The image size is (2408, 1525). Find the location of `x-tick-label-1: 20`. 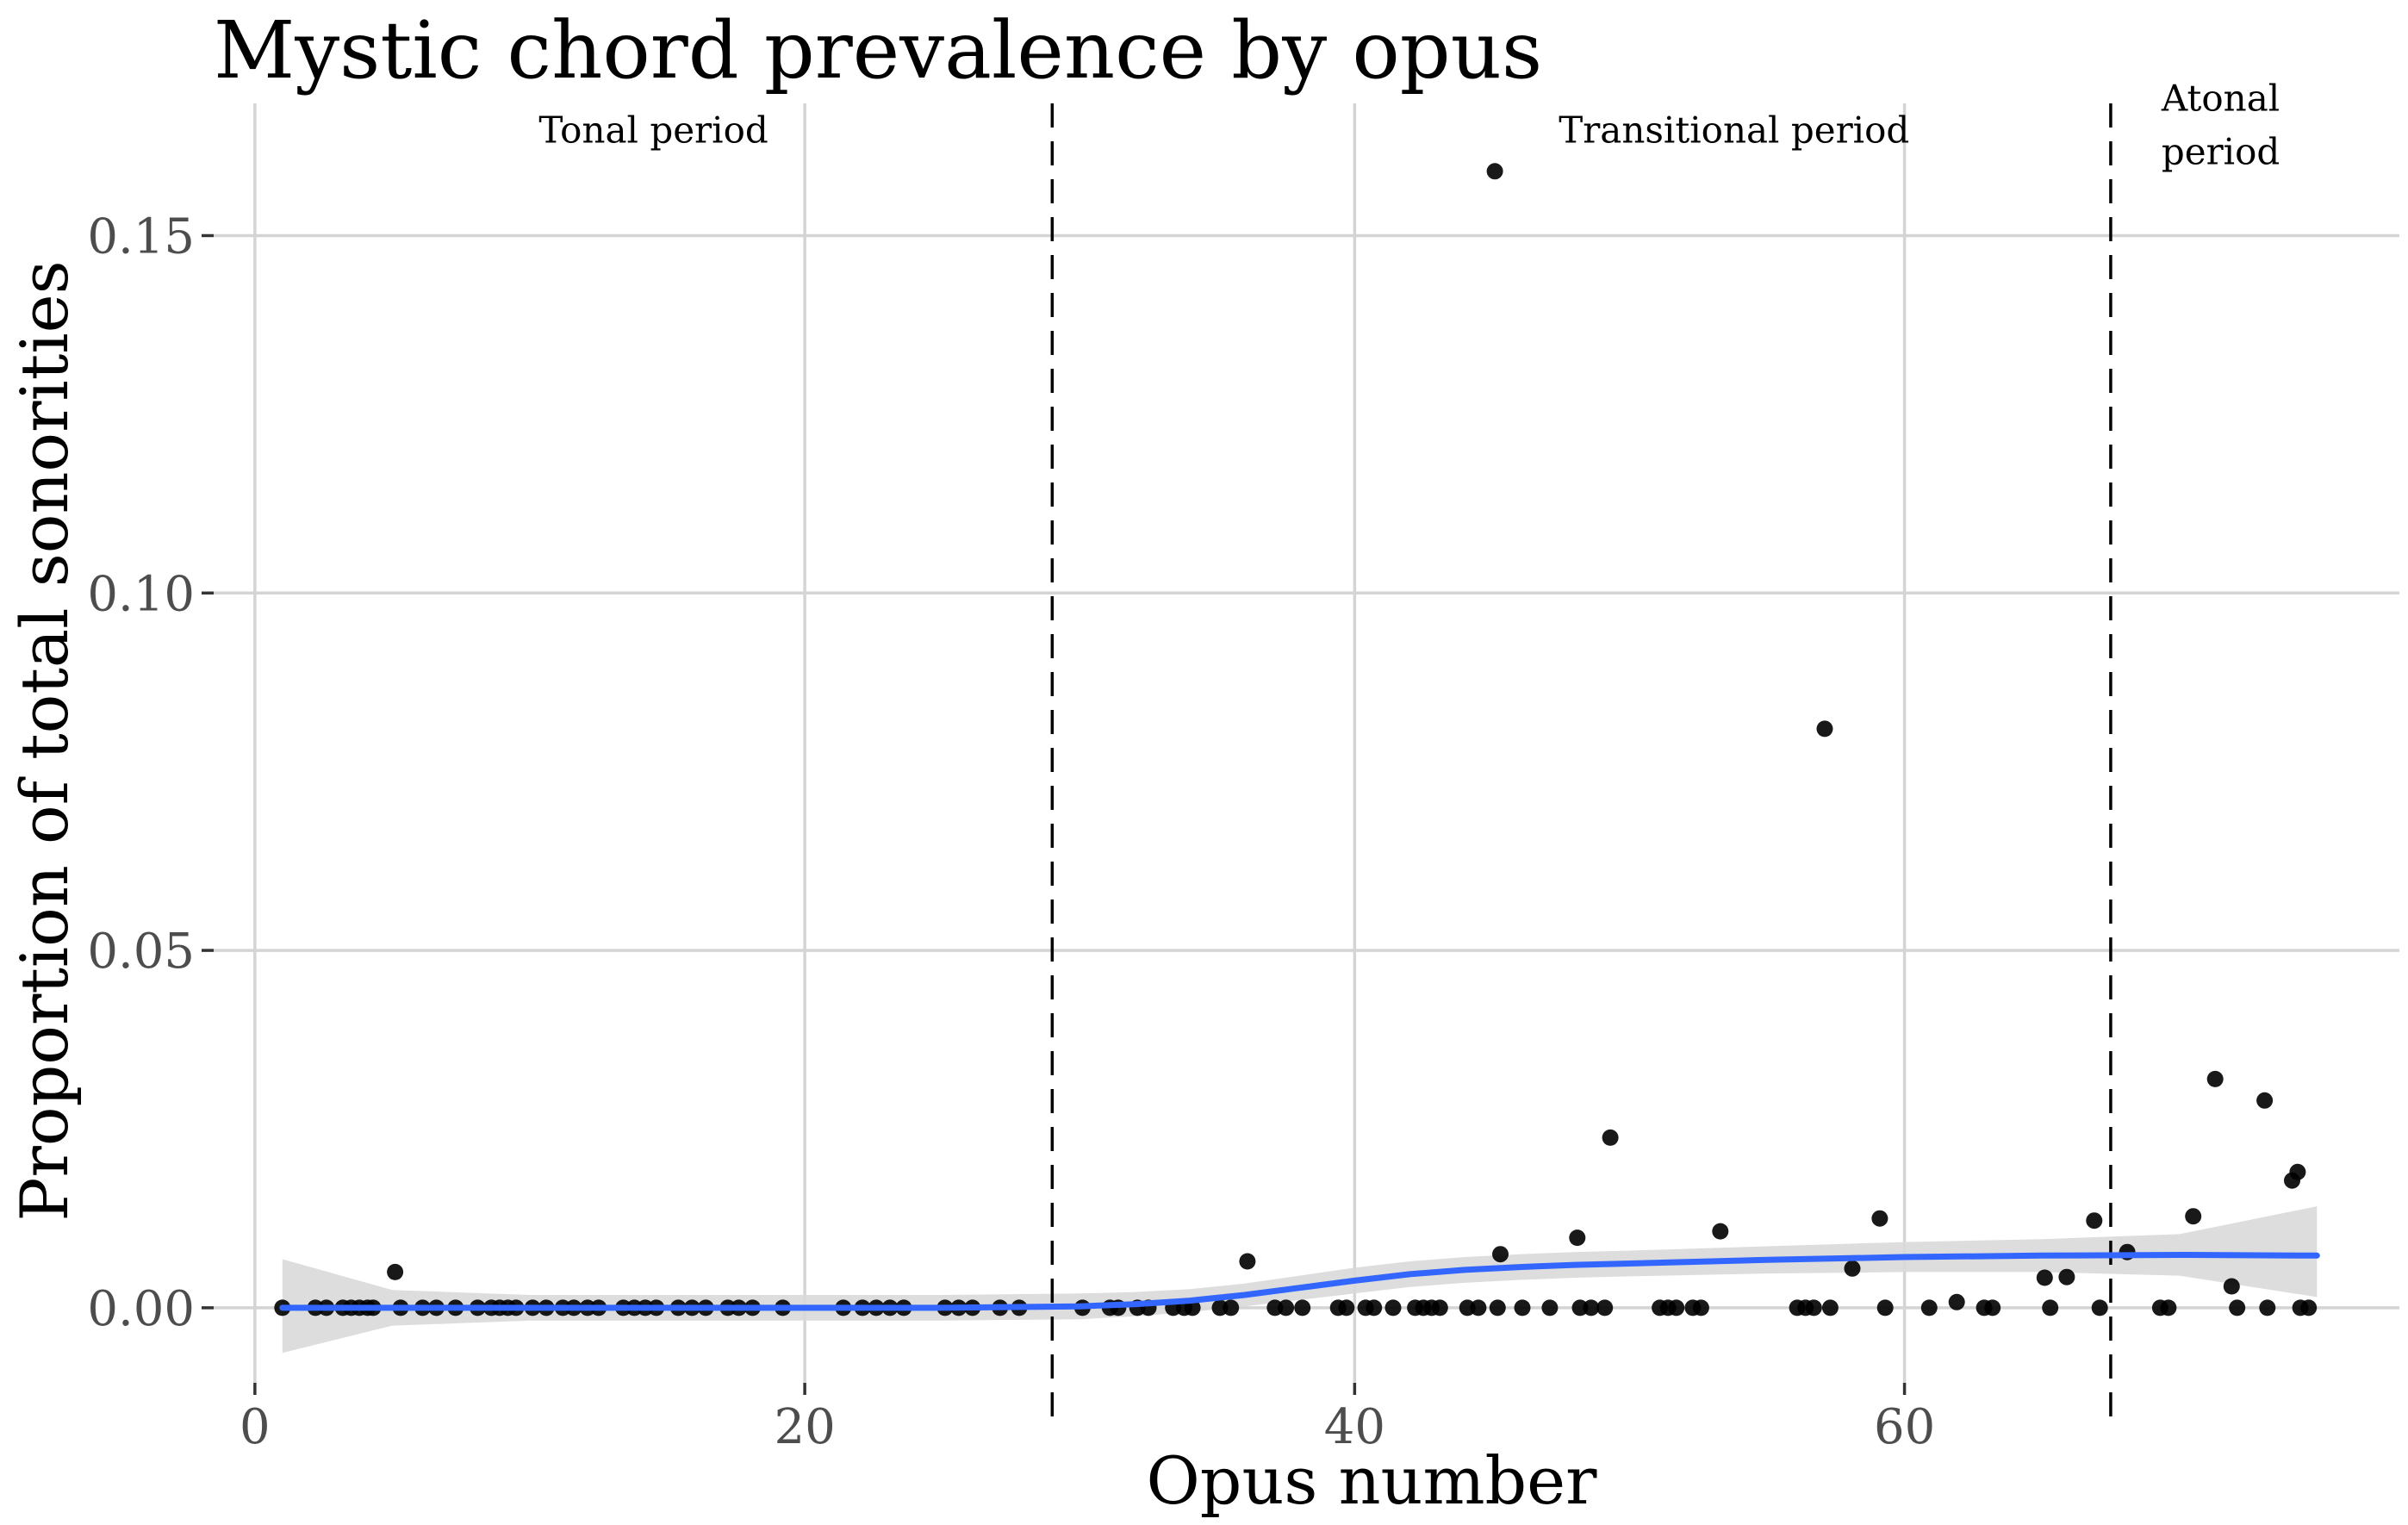

x-tick-label-1: 20 is located at coordinates (805, 1427).